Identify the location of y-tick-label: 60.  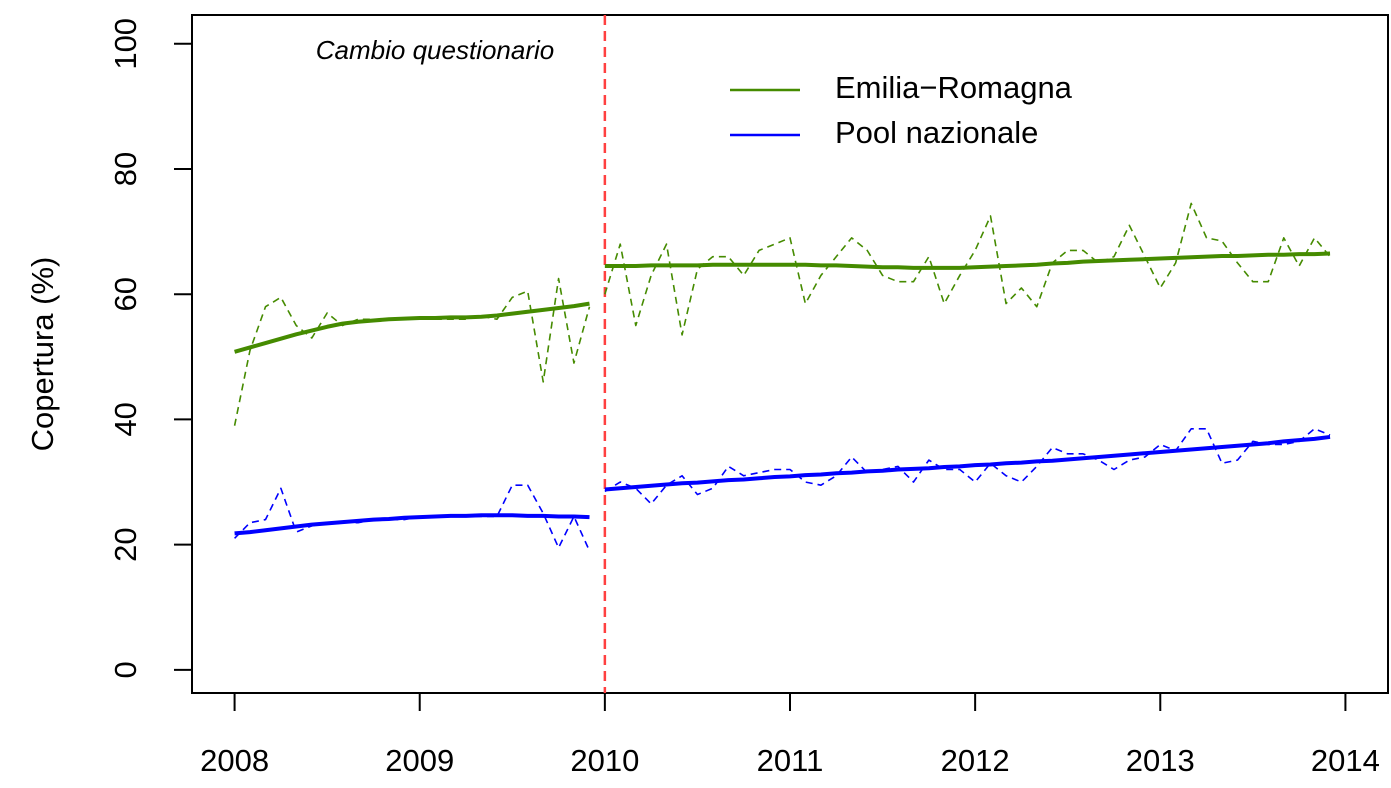
(125, 294).